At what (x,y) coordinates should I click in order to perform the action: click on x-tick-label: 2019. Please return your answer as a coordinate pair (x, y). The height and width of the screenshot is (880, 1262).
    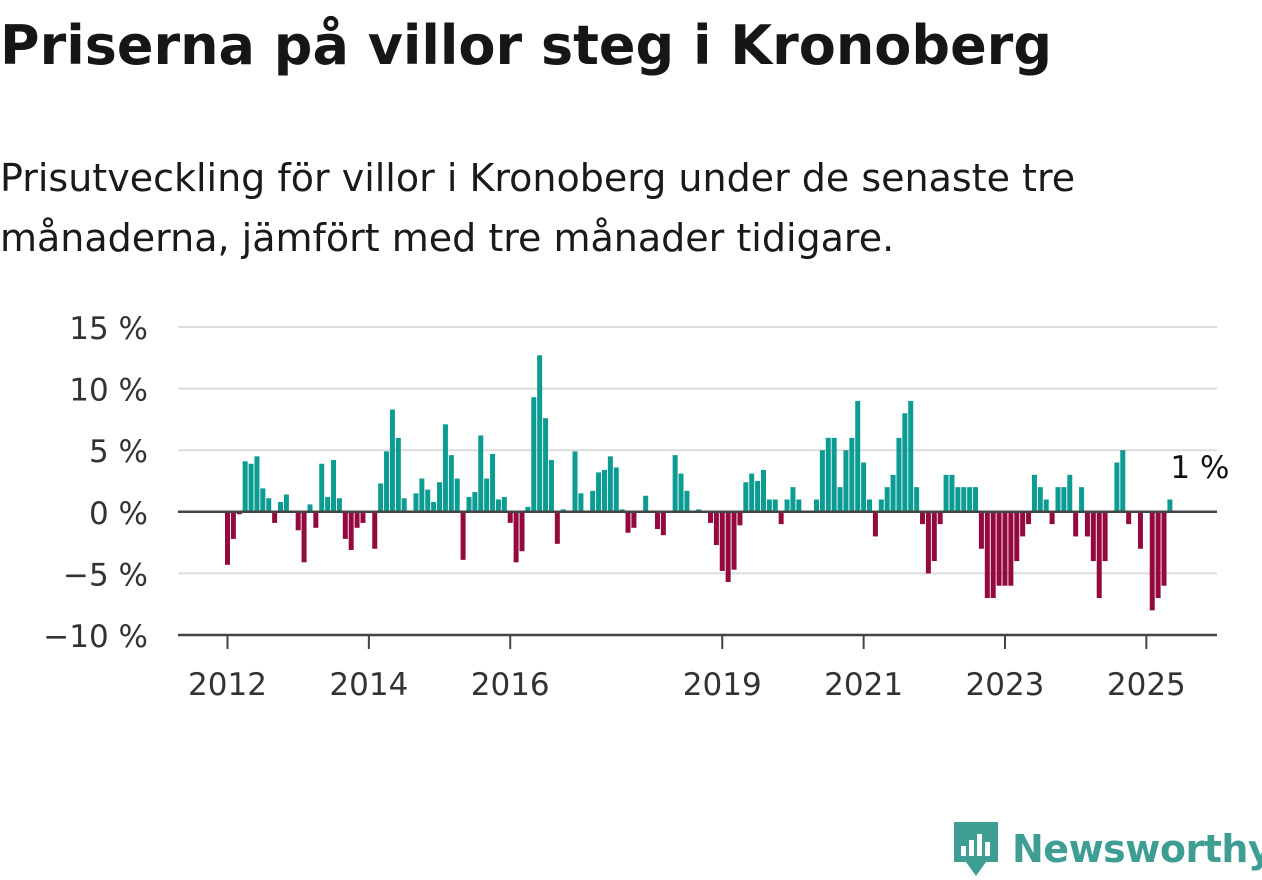
    Looking at the image, I should click on (722, 685).